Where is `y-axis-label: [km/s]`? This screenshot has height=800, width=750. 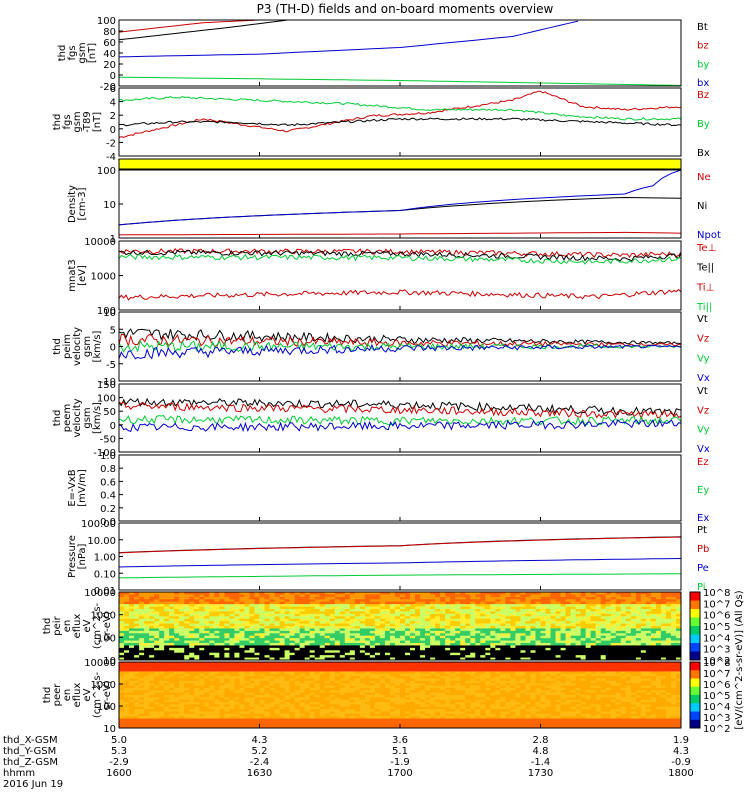 y-axis-label: [km/s] is located at coordinates (97, 346).